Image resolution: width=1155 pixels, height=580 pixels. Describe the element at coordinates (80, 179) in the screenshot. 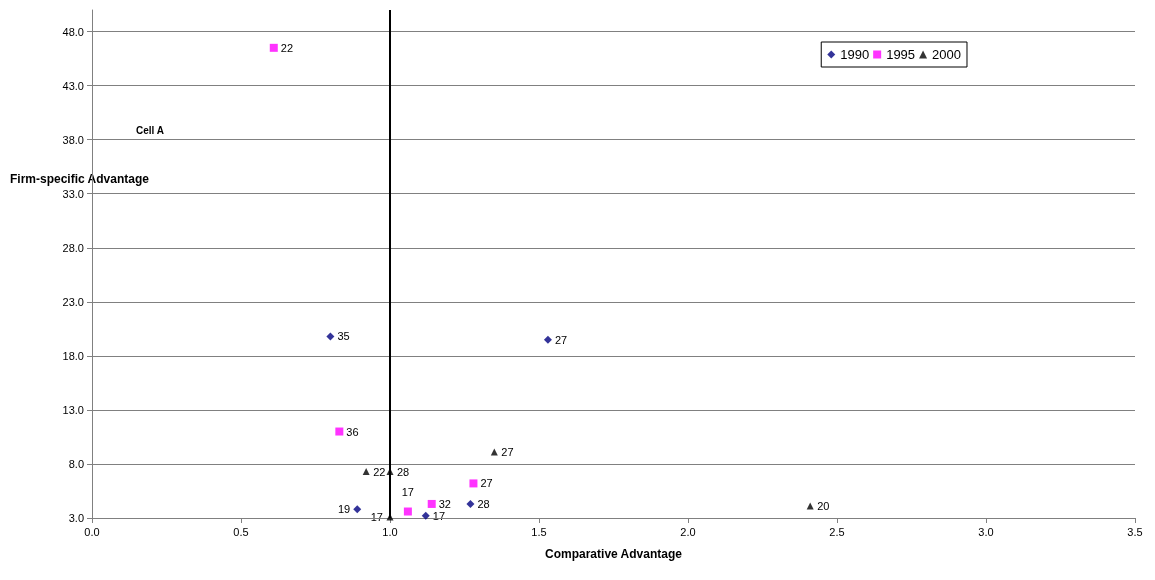

I see `y-axis-title: Firm-specific Advantage` at that location.